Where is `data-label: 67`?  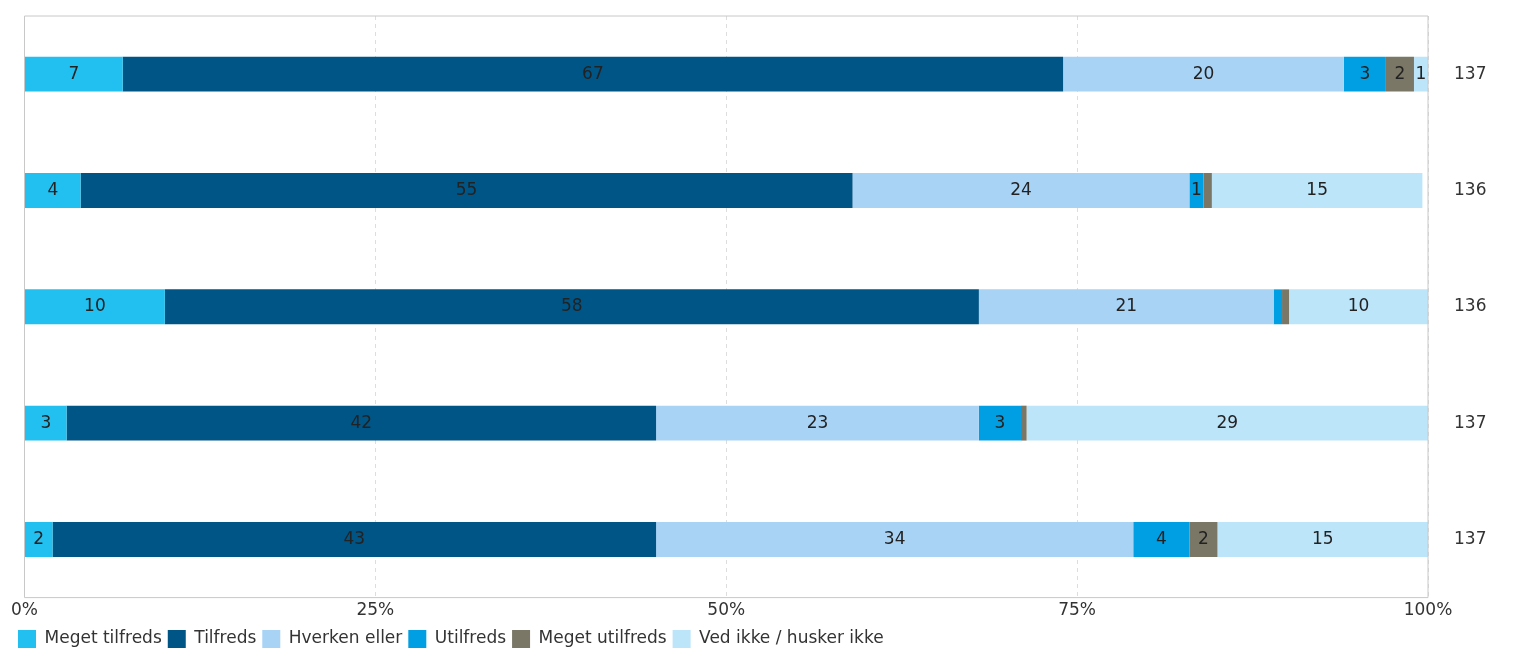
data-label: 67 is located at coordinates (593, 72).